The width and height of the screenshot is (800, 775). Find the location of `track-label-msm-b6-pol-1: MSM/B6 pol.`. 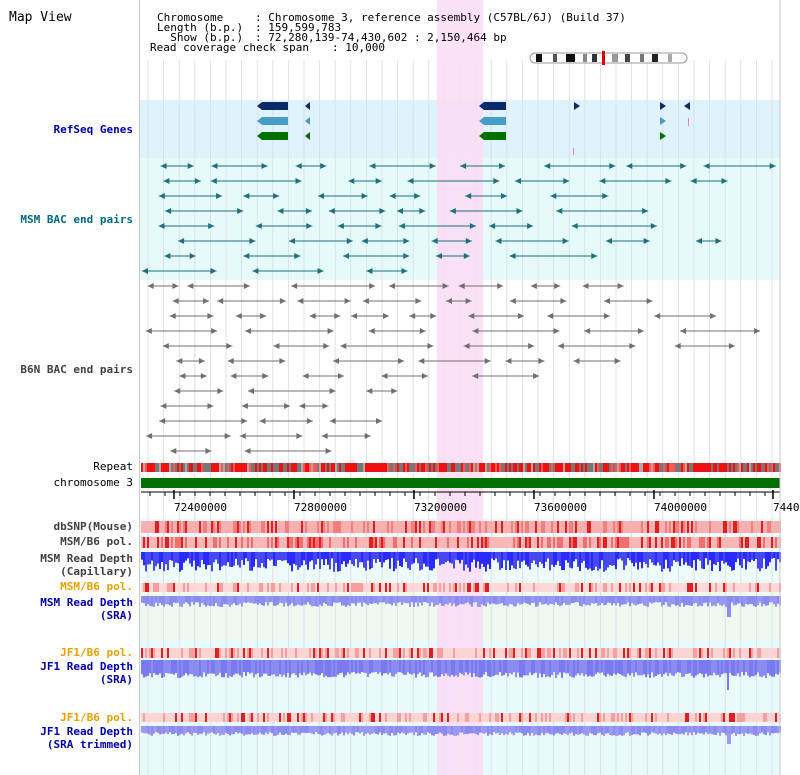

track-label-msm-b6-pol-1: MSM/B6 pol. is located at coordinates (96, 541).